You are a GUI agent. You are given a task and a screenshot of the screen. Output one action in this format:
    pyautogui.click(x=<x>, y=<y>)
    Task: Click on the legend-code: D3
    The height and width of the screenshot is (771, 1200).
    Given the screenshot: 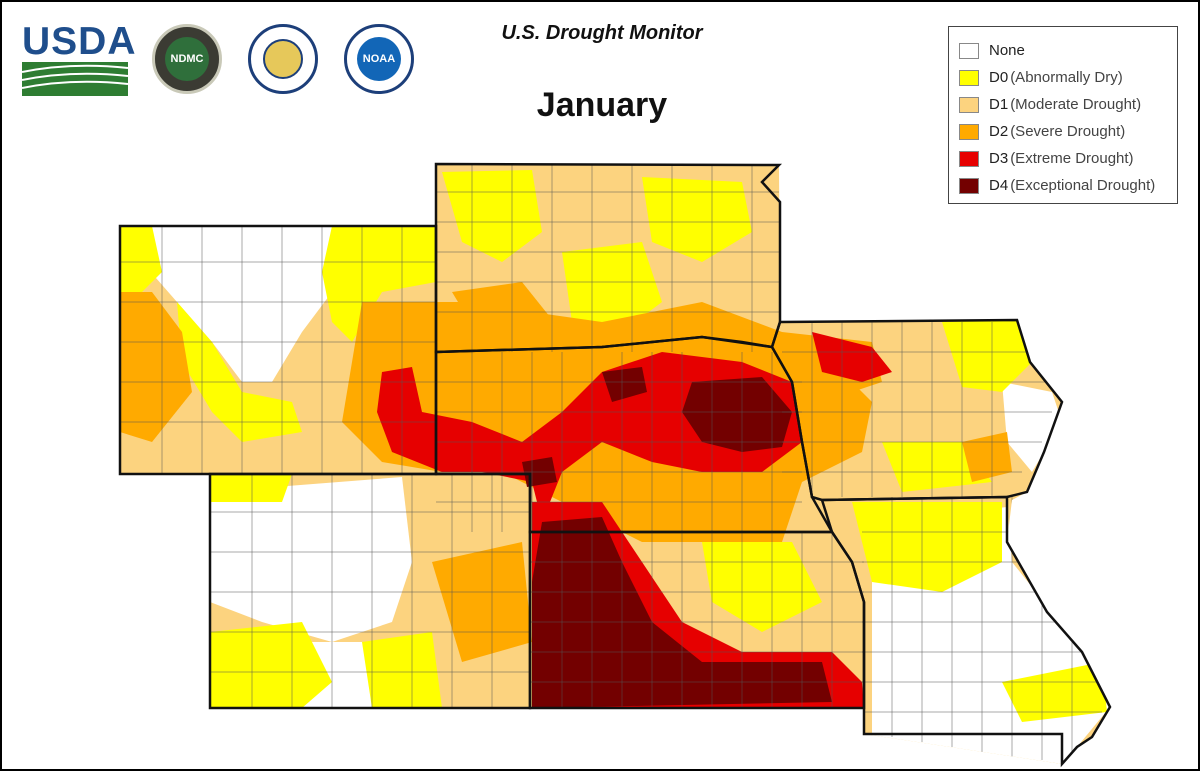 What is the action you would take?
    pyautogui.click(x=999, y=158)
    